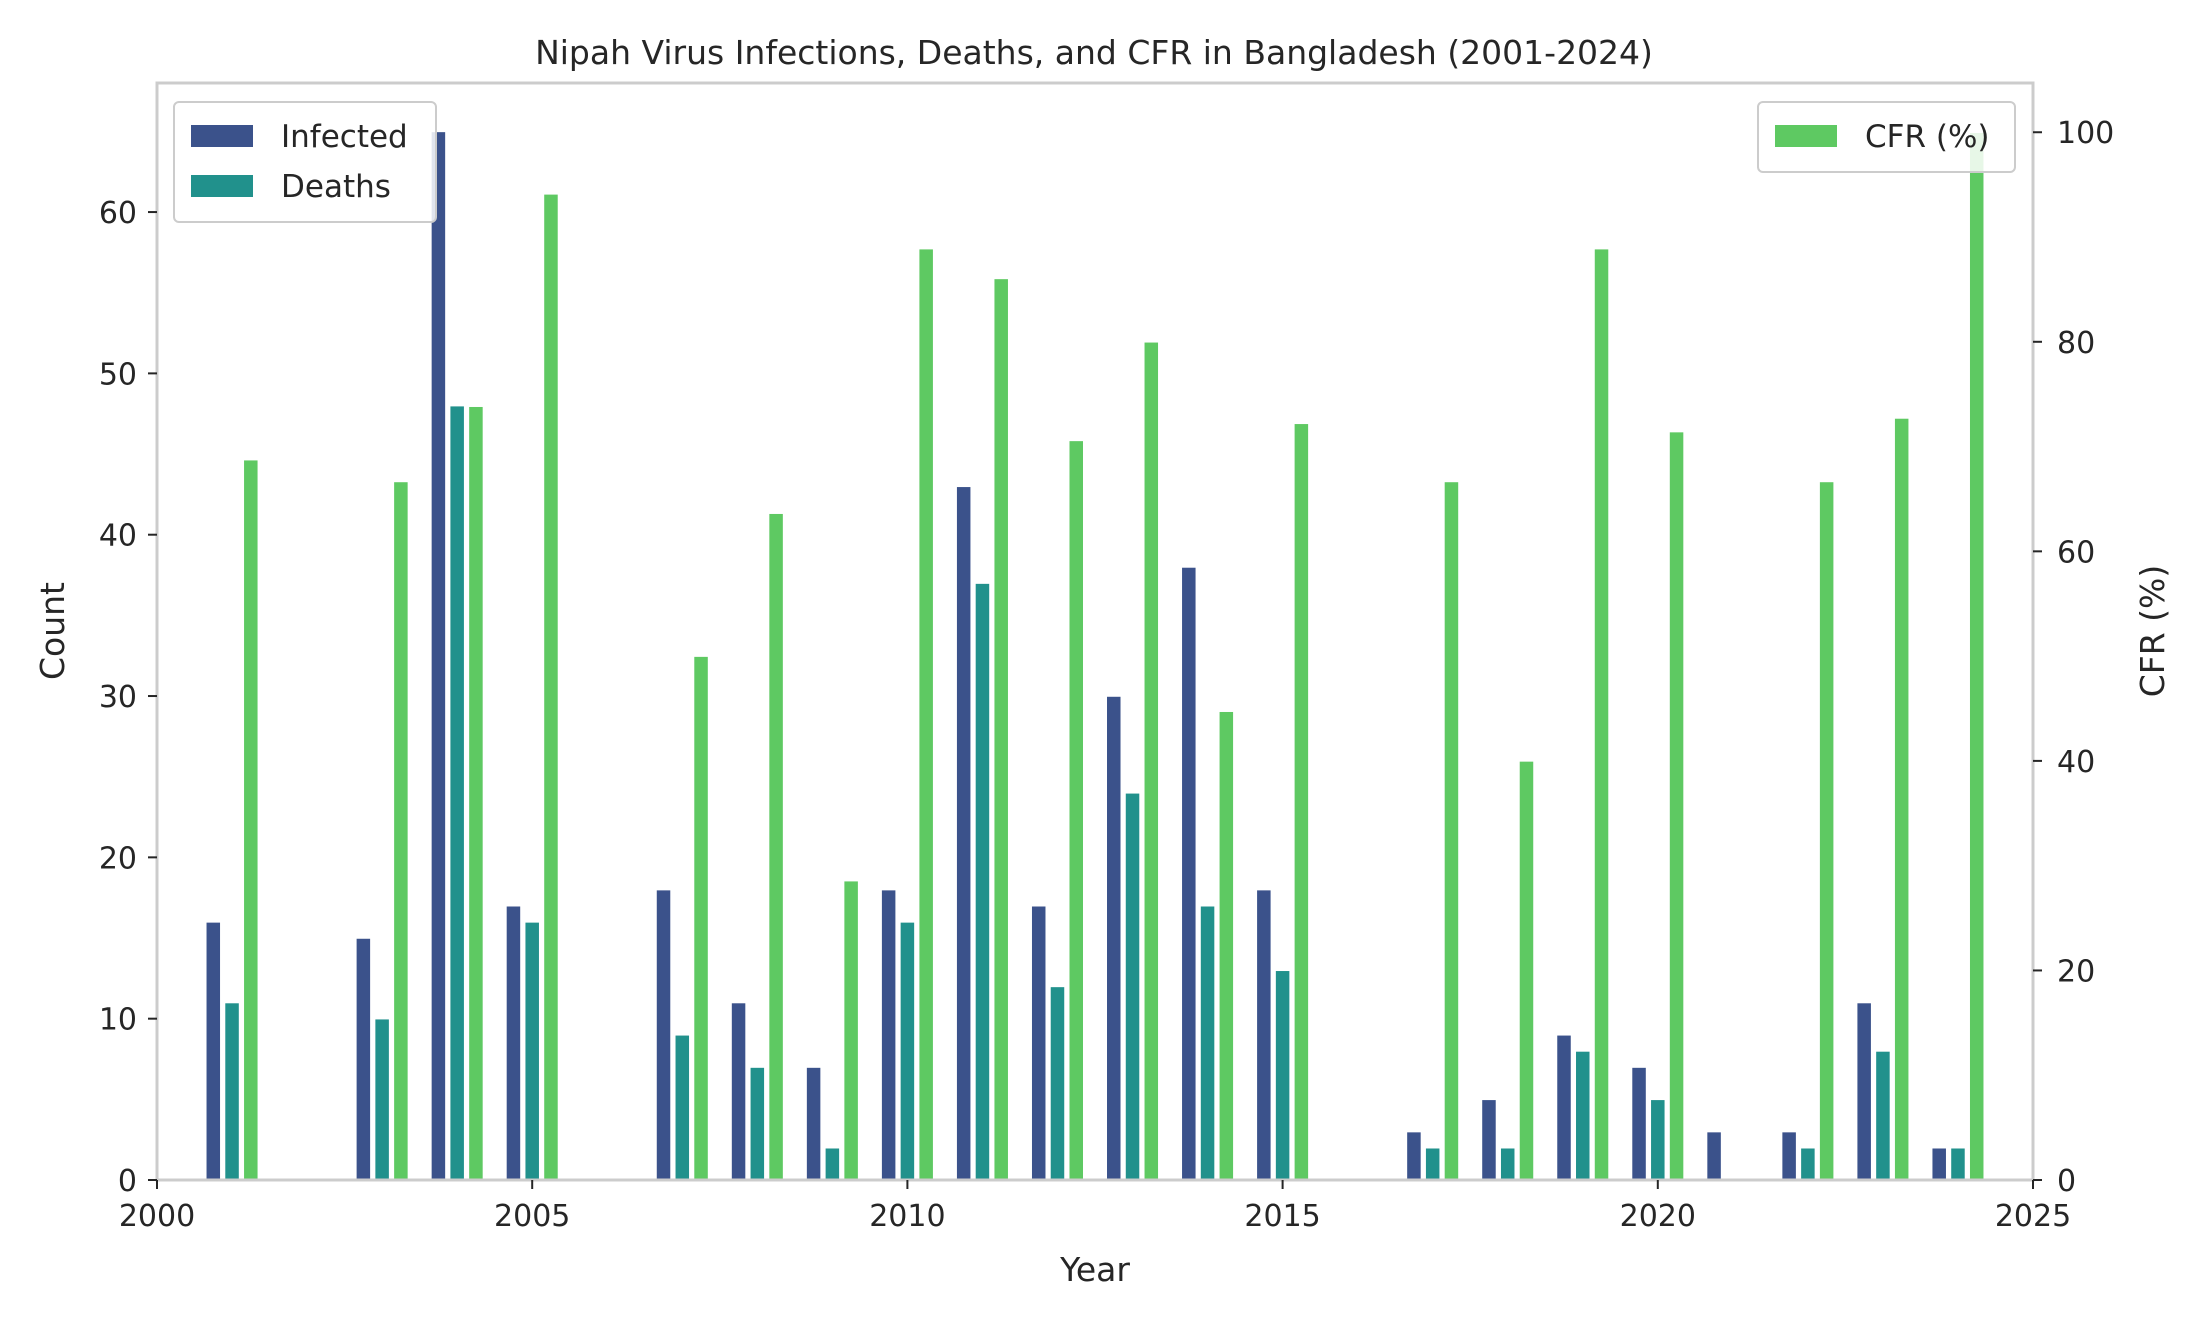  What do you see at coordinates (1601, 714) in the screenshot?
I see `bar-cfr-2019` at bounding box center [1601, 714].